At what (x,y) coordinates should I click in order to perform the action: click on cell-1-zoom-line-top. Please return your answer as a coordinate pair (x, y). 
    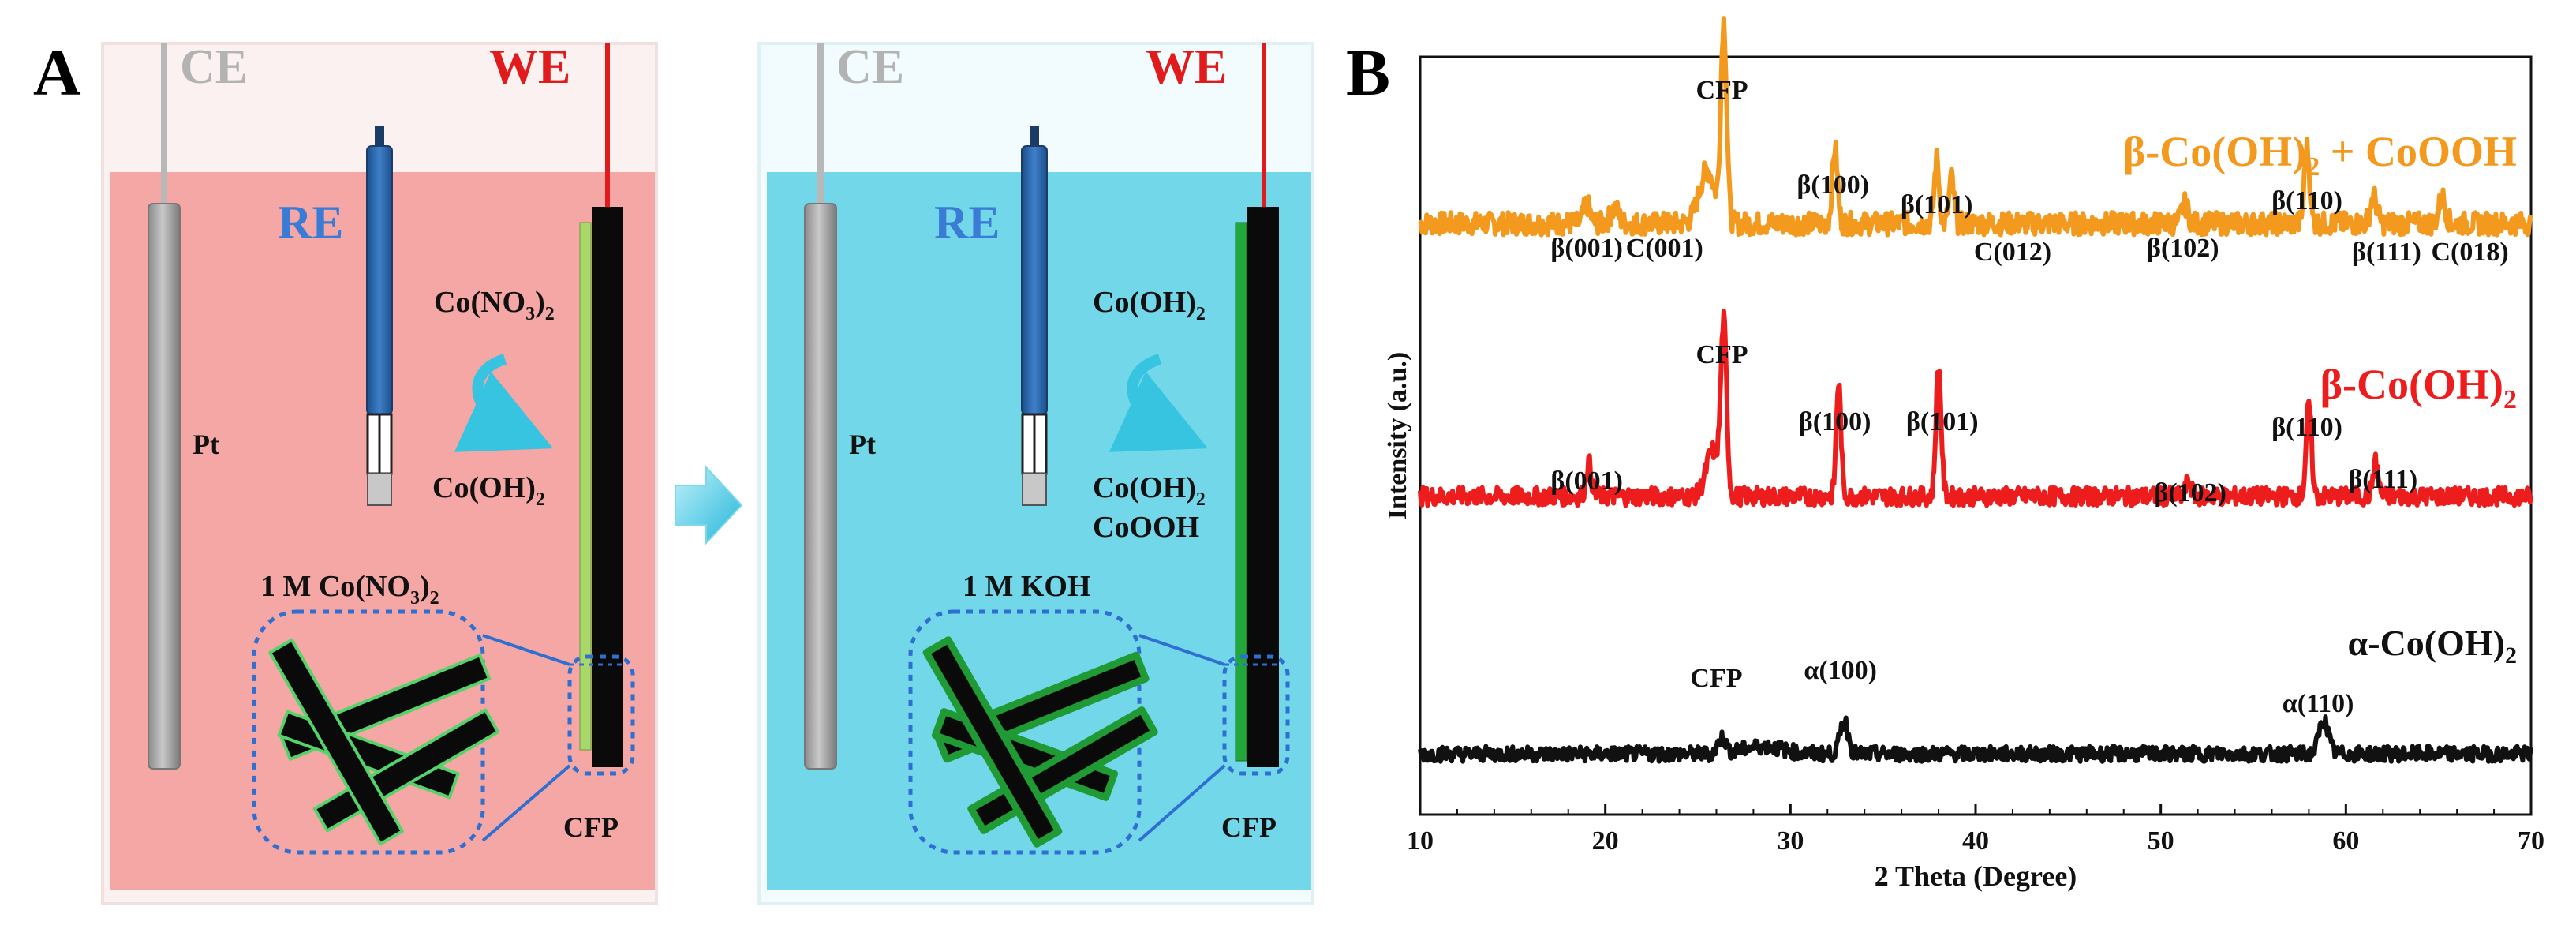
    Looking at the image, I should click on (526, 650).